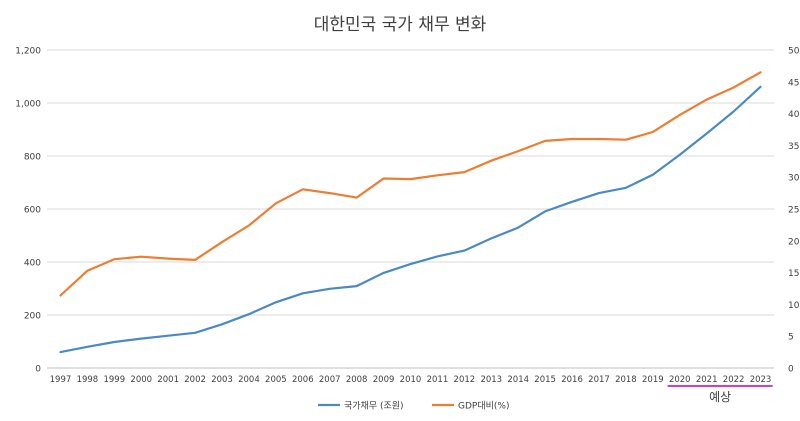 Image resolution: width=800 pixels, height=421 pixels. Describe the element at coordinates (707, 380) in the screenshot. I see `x-tick-label: 2021` at that location.